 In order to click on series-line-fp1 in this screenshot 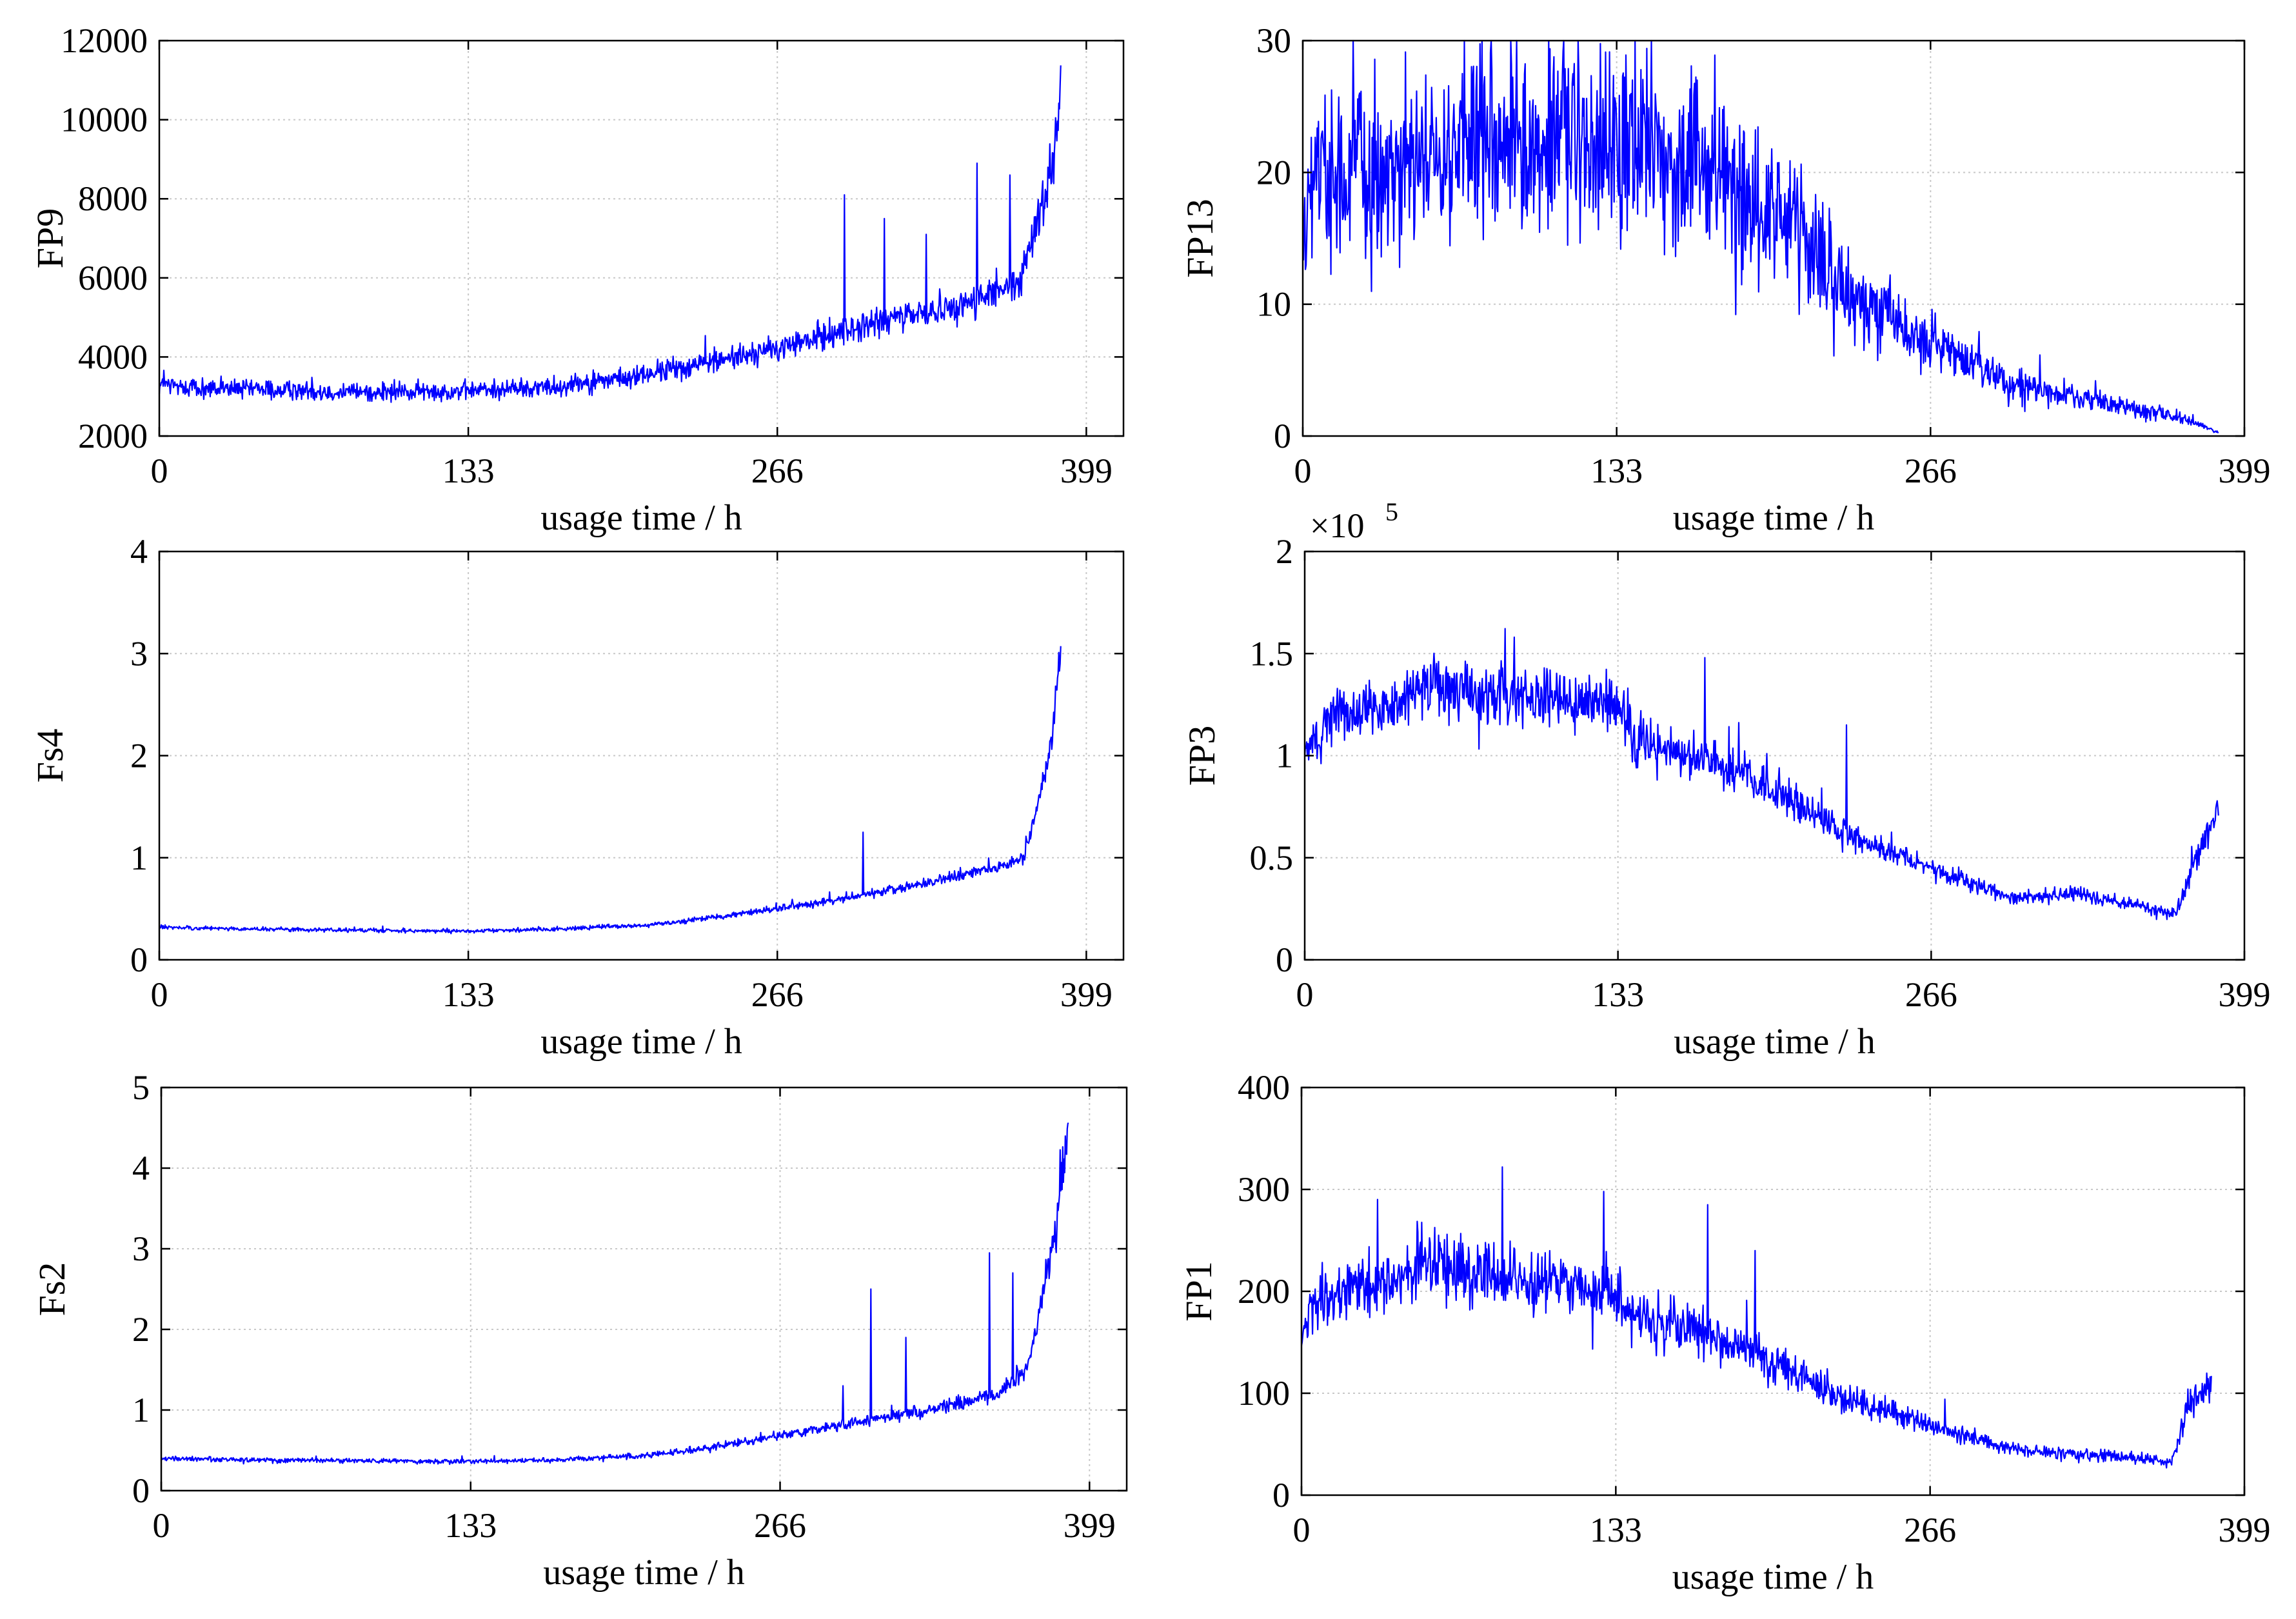, I will do `click(1756, 1317)`.